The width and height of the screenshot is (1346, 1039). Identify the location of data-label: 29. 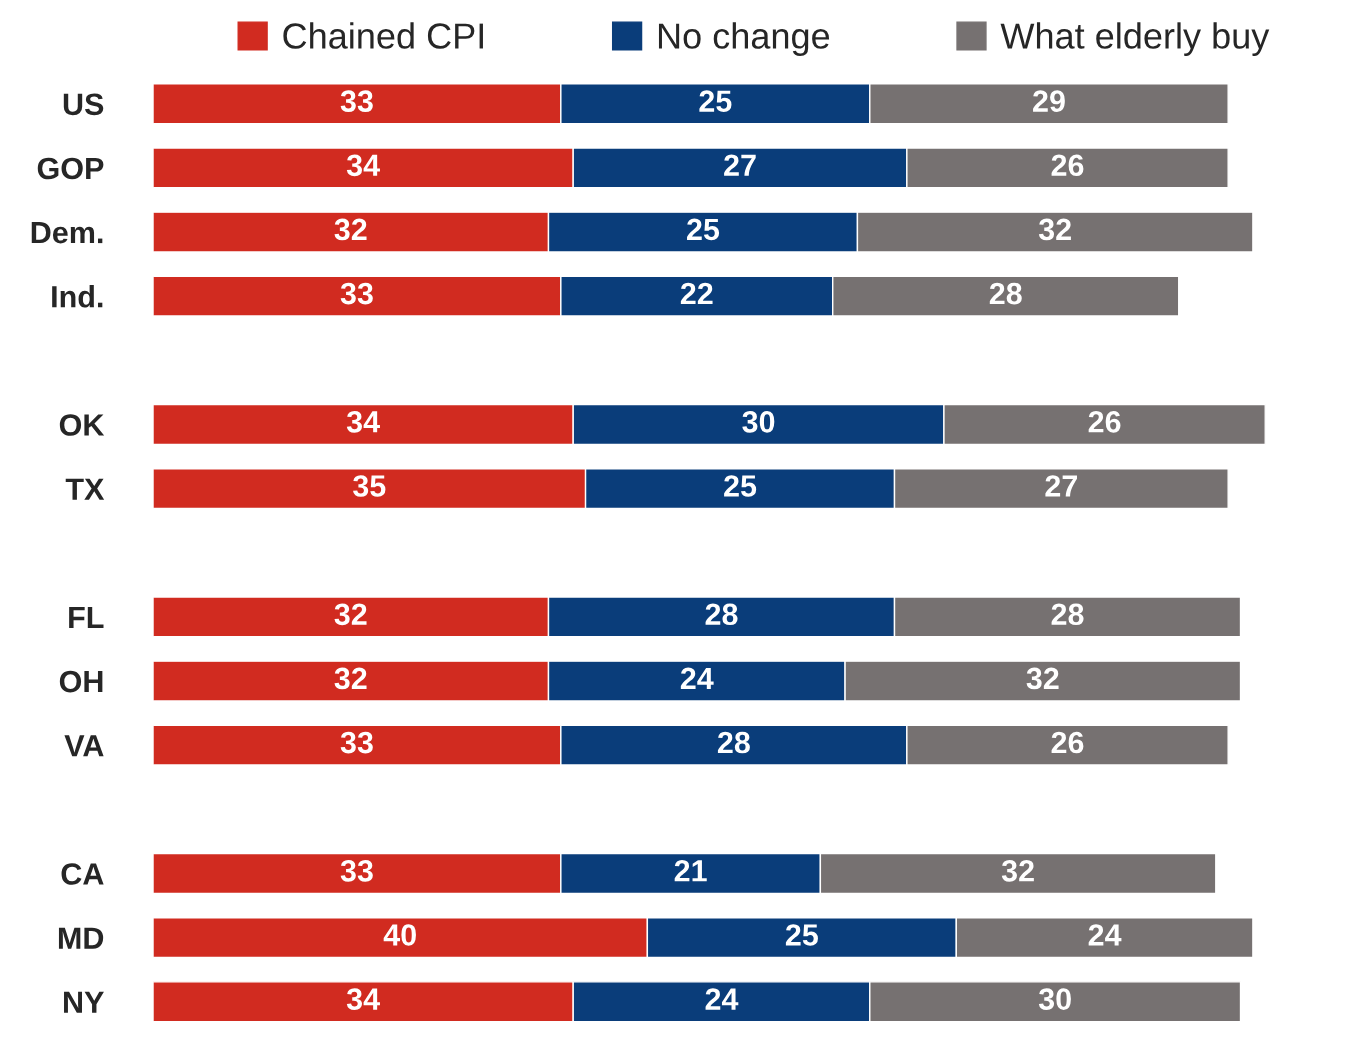
(1049, 101).